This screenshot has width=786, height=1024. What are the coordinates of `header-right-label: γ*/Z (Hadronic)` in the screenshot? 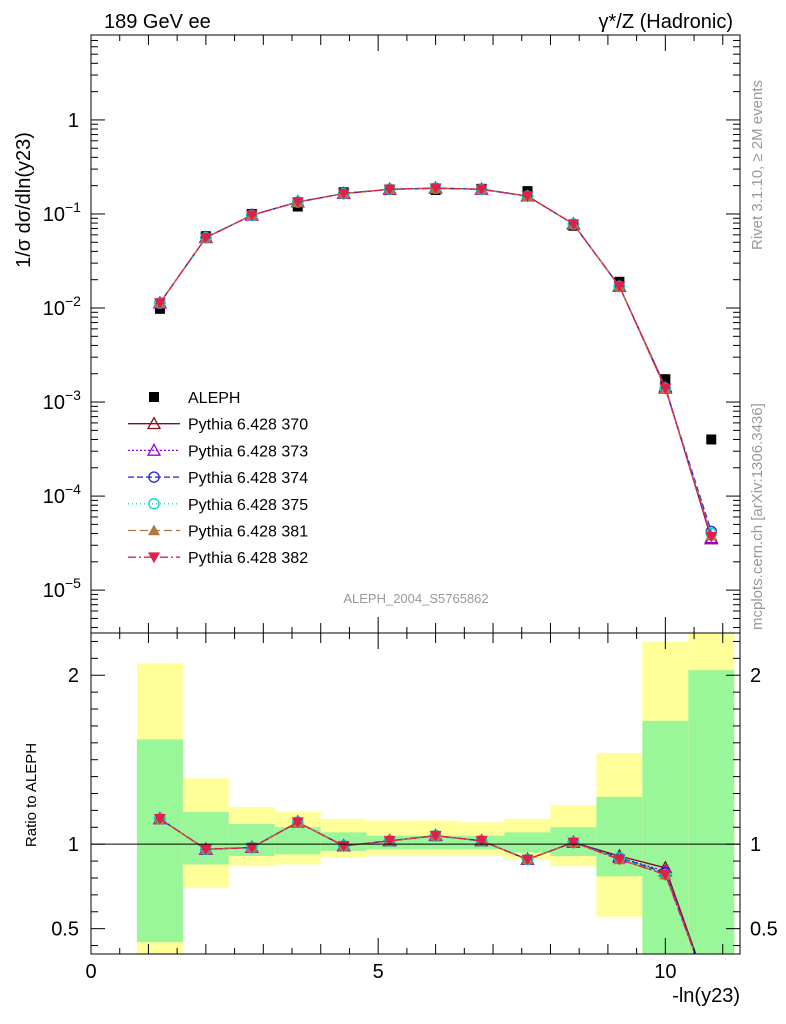 It's located at (666, 22).